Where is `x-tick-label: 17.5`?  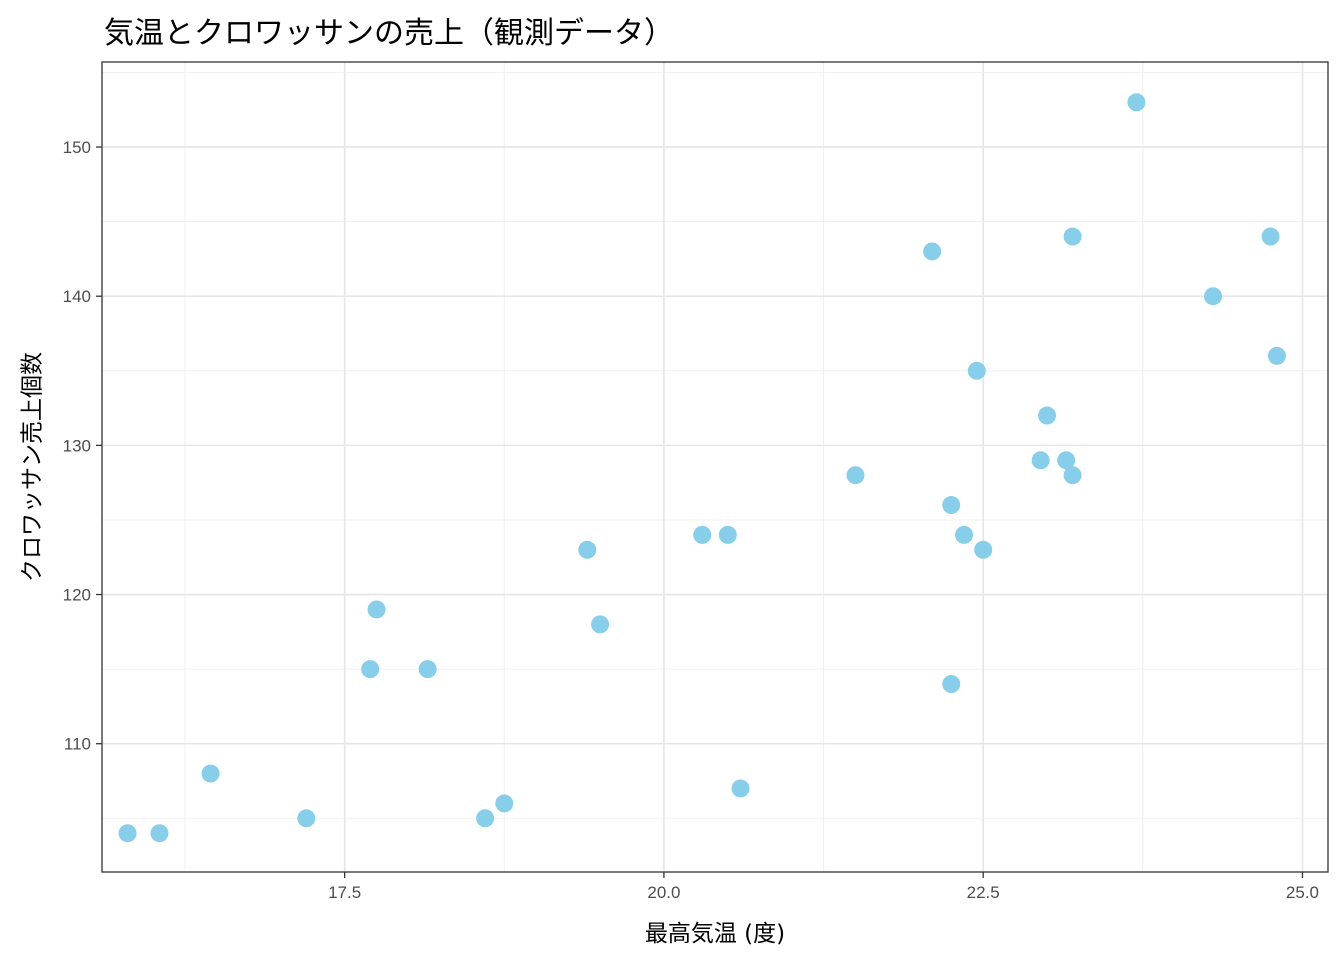
x-tick-label: 17.5 is located at coordinates (344, 892).